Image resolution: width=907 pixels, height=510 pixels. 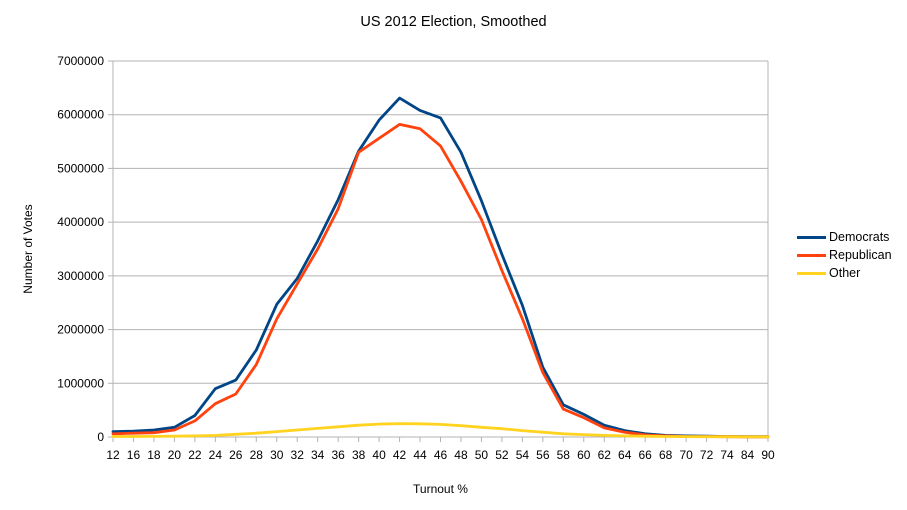 I want to click on x-tick-label: 34, so click(x=318, y=455).